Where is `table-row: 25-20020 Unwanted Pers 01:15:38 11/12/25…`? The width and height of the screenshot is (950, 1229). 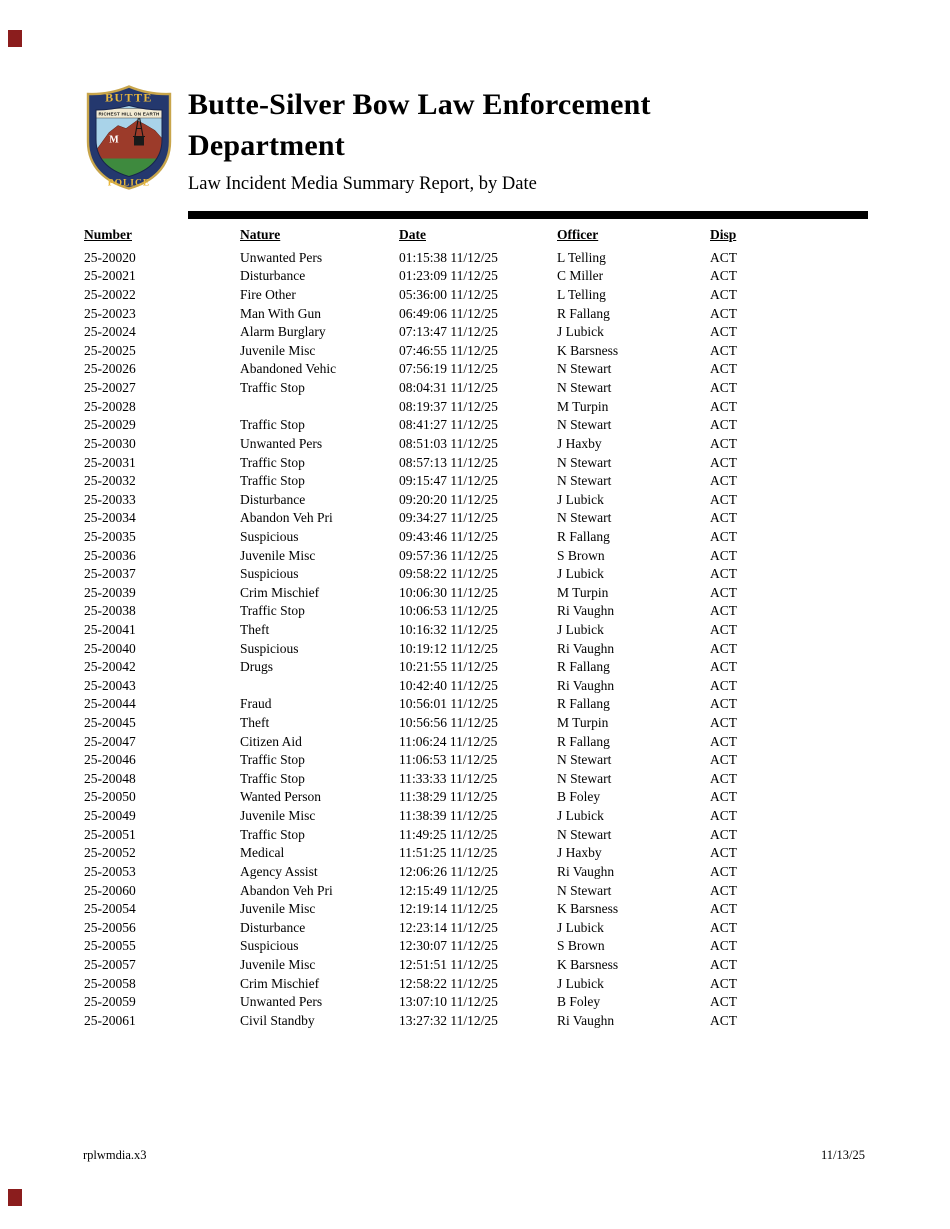
table-row: 25-20020 Unwanted Pers 01:15:38 11/12/25… is located at coordinates (434, 257).